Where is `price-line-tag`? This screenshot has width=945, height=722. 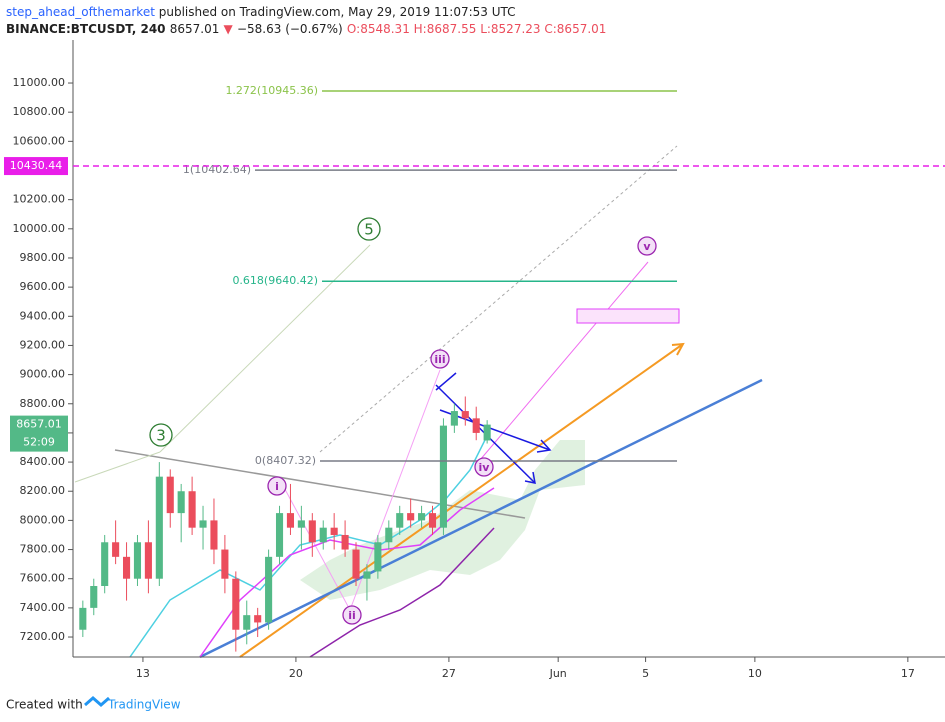 price-line-tag is located at coordinates (36, 166).